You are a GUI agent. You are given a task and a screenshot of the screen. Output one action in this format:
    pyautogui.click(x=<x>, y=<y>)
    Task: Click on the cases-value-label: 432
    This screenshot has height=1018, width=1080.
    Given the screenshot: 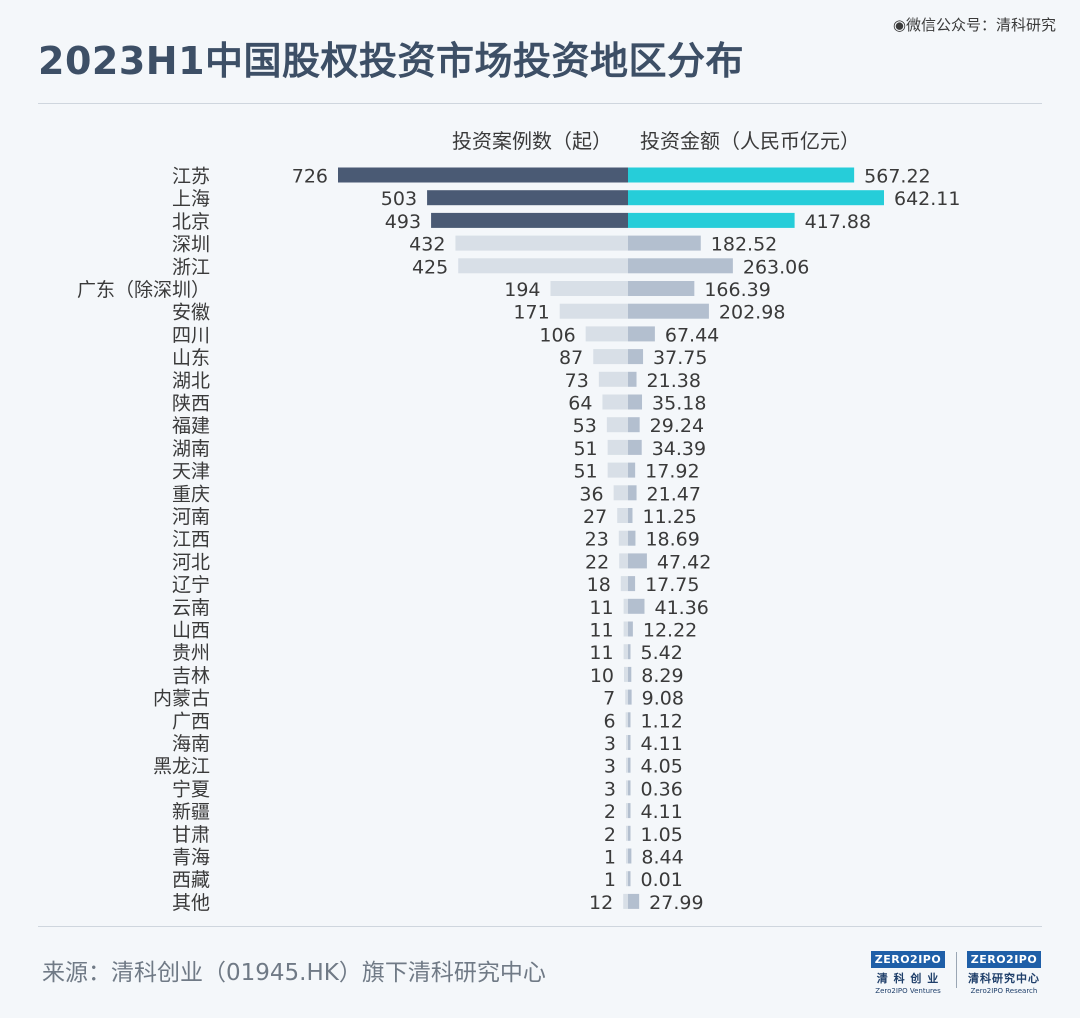 What is the action you would take?
    pyautogui.click(x=427, y=245)
    